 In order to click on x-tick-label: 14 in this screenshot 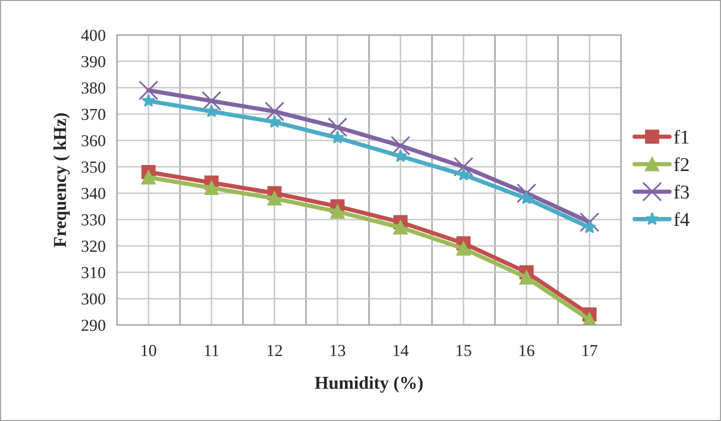, I will do `click(401, 350)`.